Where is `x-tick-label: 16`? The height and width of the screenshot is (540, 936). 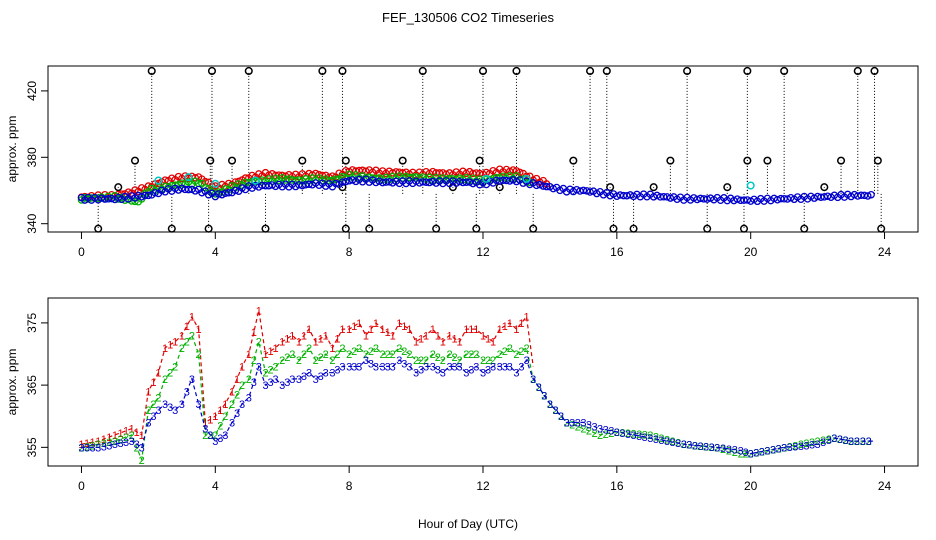
x-tick-label: 16 is located at coordinates (617, 252).